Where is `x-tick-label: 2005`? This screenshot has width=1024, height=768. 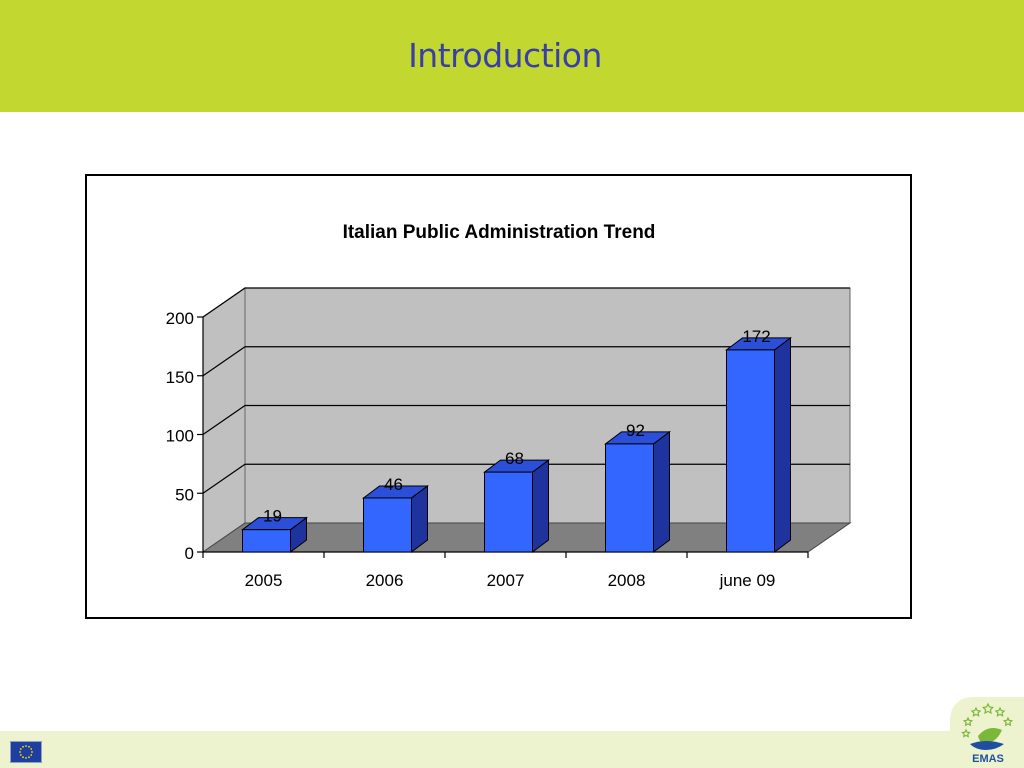
x-tick-label: 2005 is located at coordinates (264, 580).